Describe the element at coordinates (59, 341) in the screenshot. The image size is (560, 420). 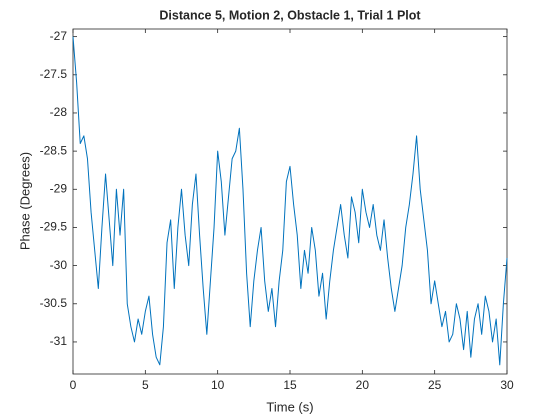
I see `y-tick-label: -31` at that location.